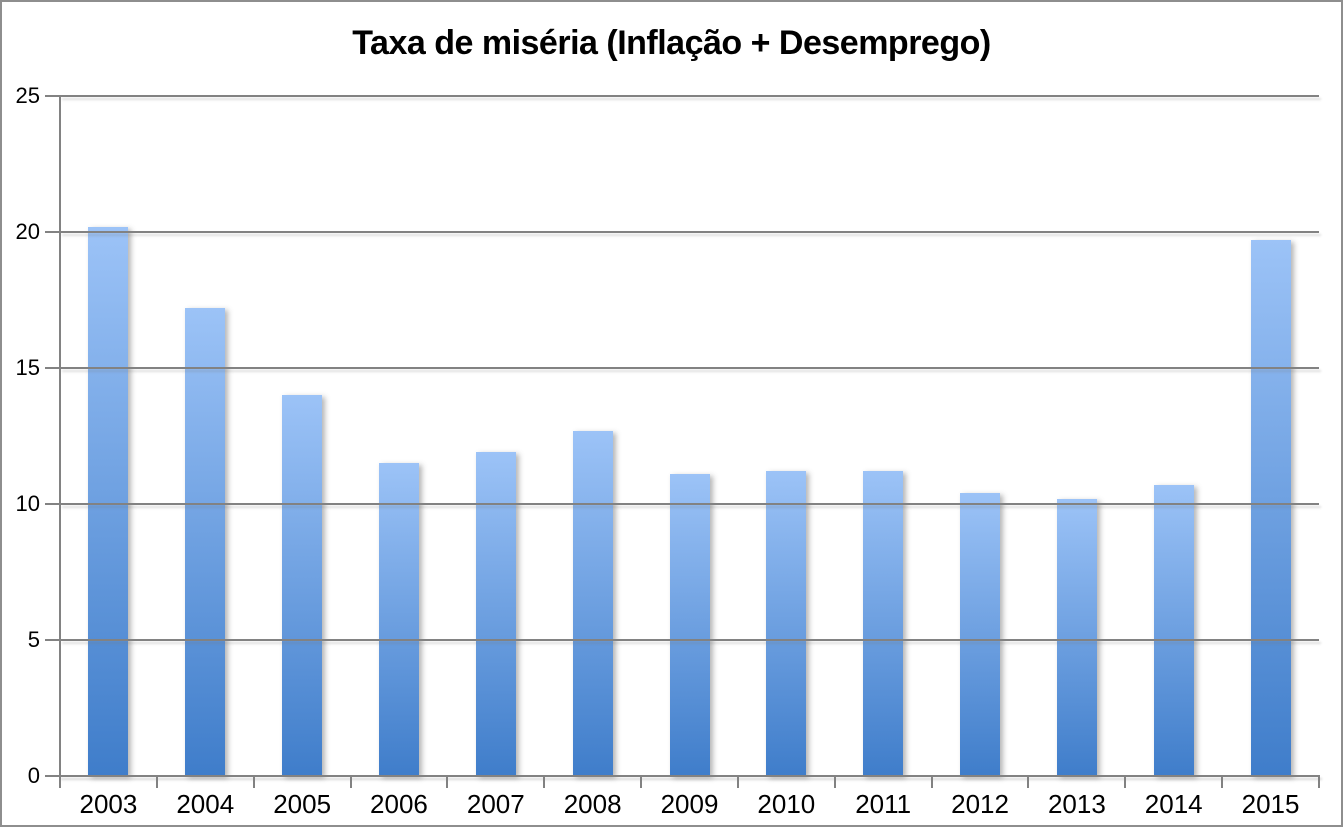 The height and width of the screenshot is (827, 1343). Describe the element at coordinates (980, 634) in the screenshot. I see `bar-2012` at that location.